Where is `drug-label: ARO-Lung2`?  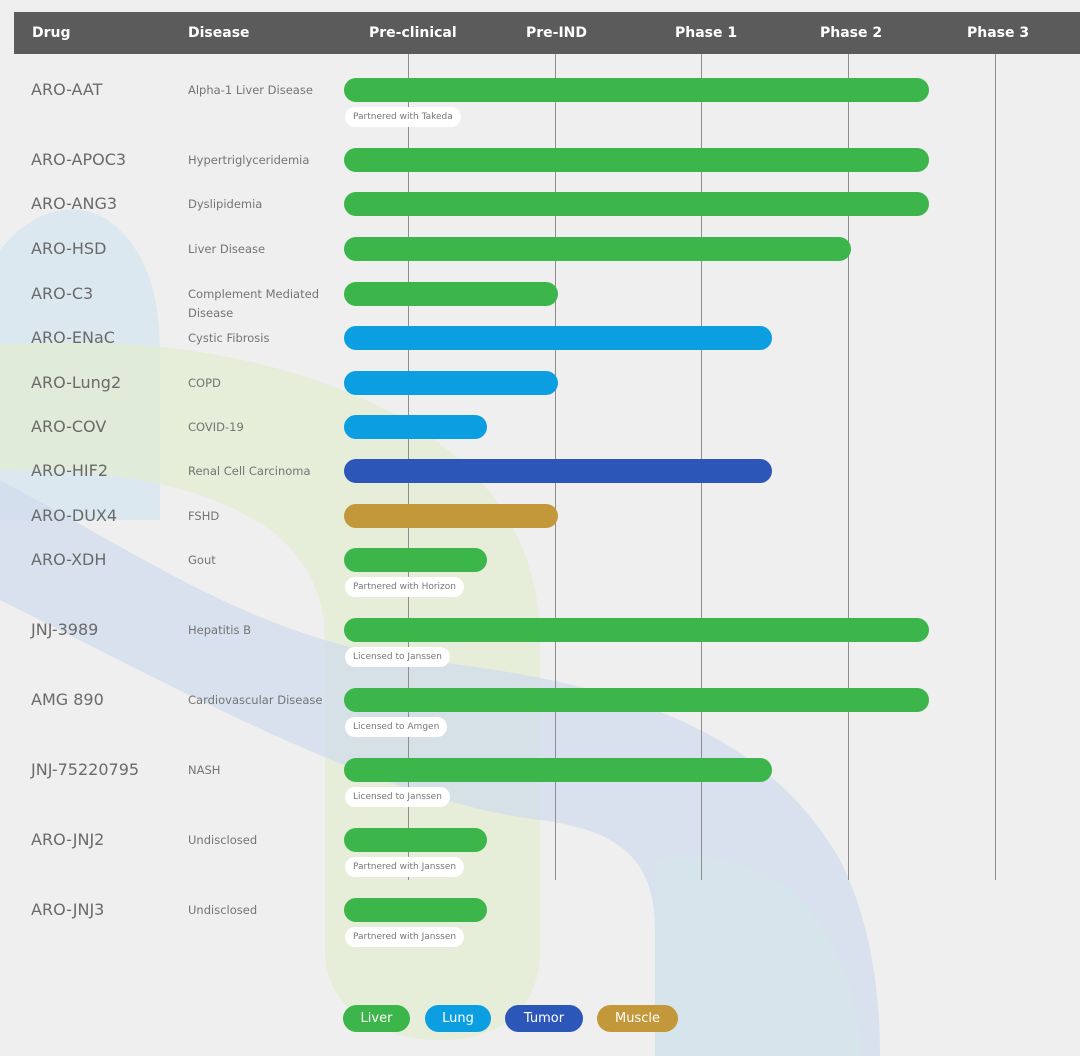
drug-label: ARO-Lung2 is located at coordinates (76, 382).